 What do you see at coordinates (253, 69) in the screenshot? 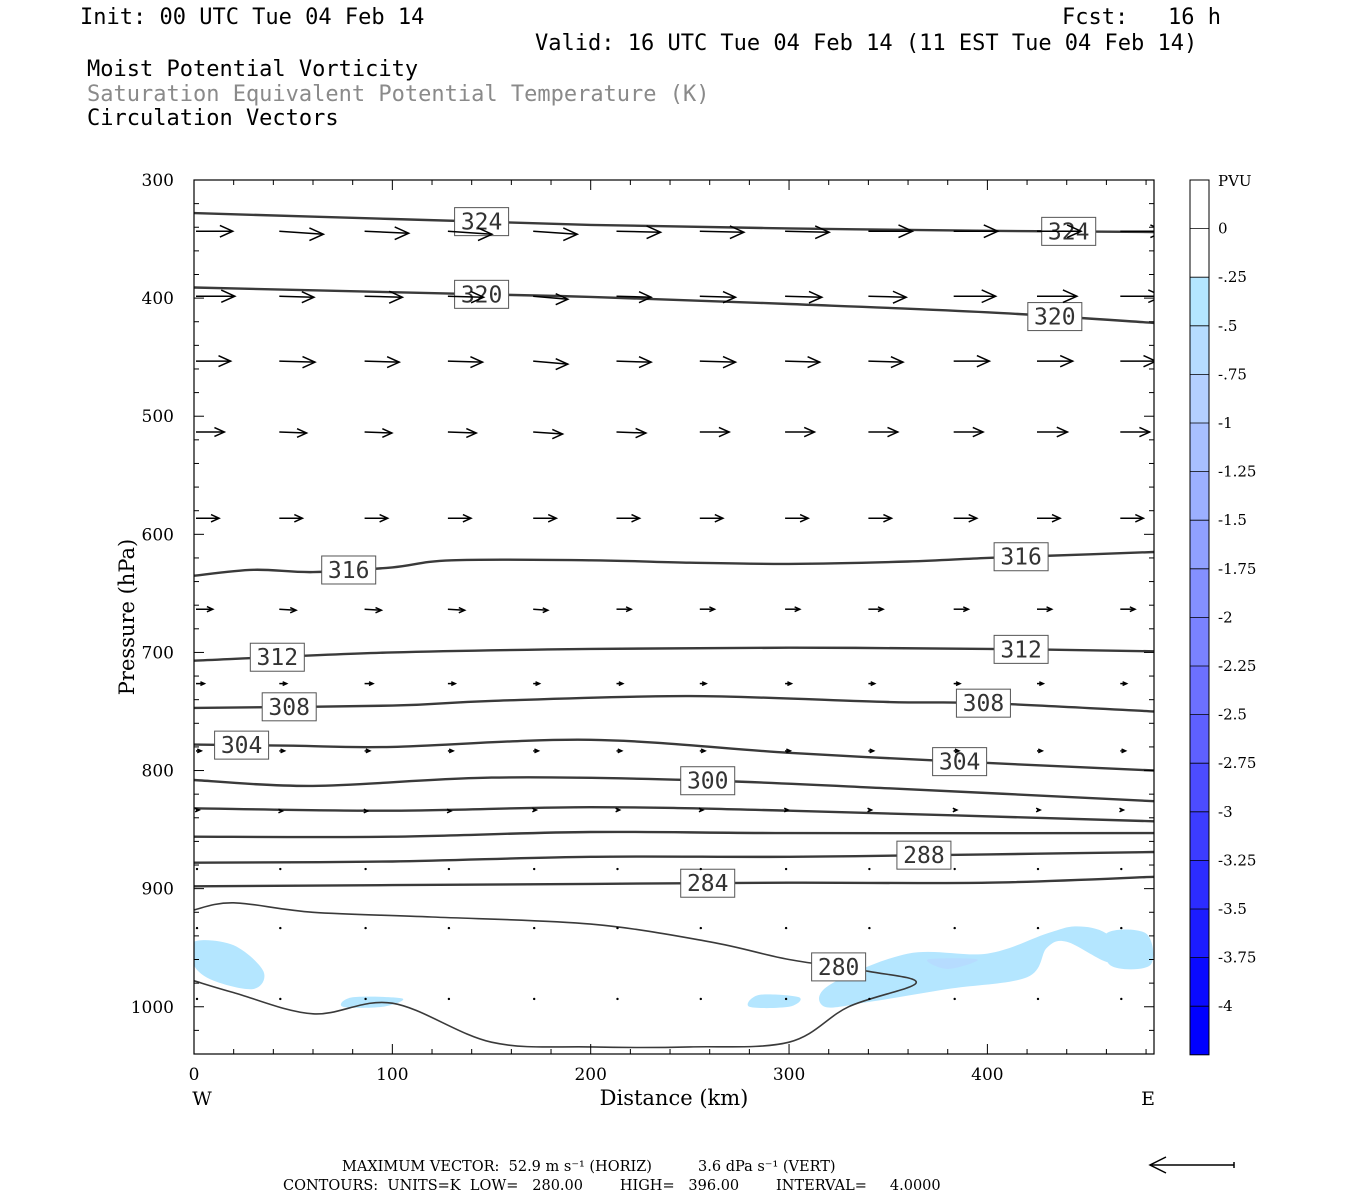
I see `field-title-mpv: Moist Potential Vorticity` at bounding box center [253, 69].